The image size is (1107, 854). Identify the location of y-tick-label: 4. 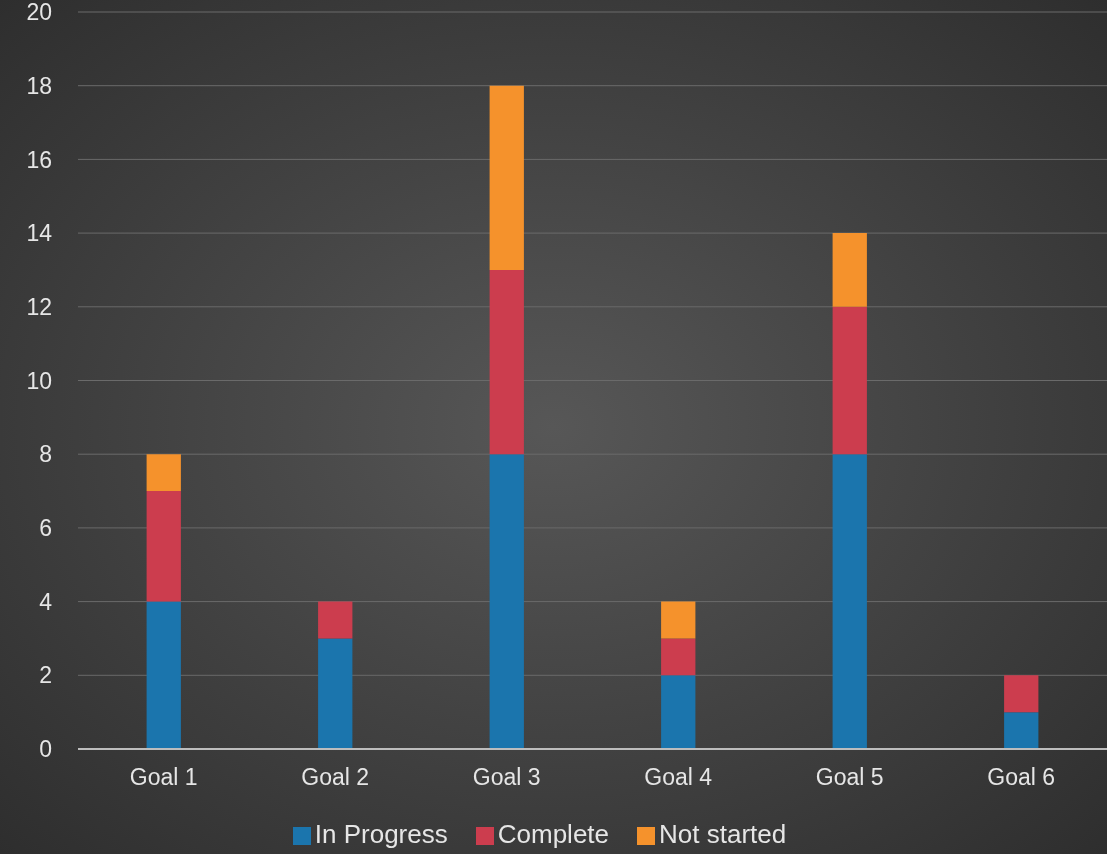
(46, 601).